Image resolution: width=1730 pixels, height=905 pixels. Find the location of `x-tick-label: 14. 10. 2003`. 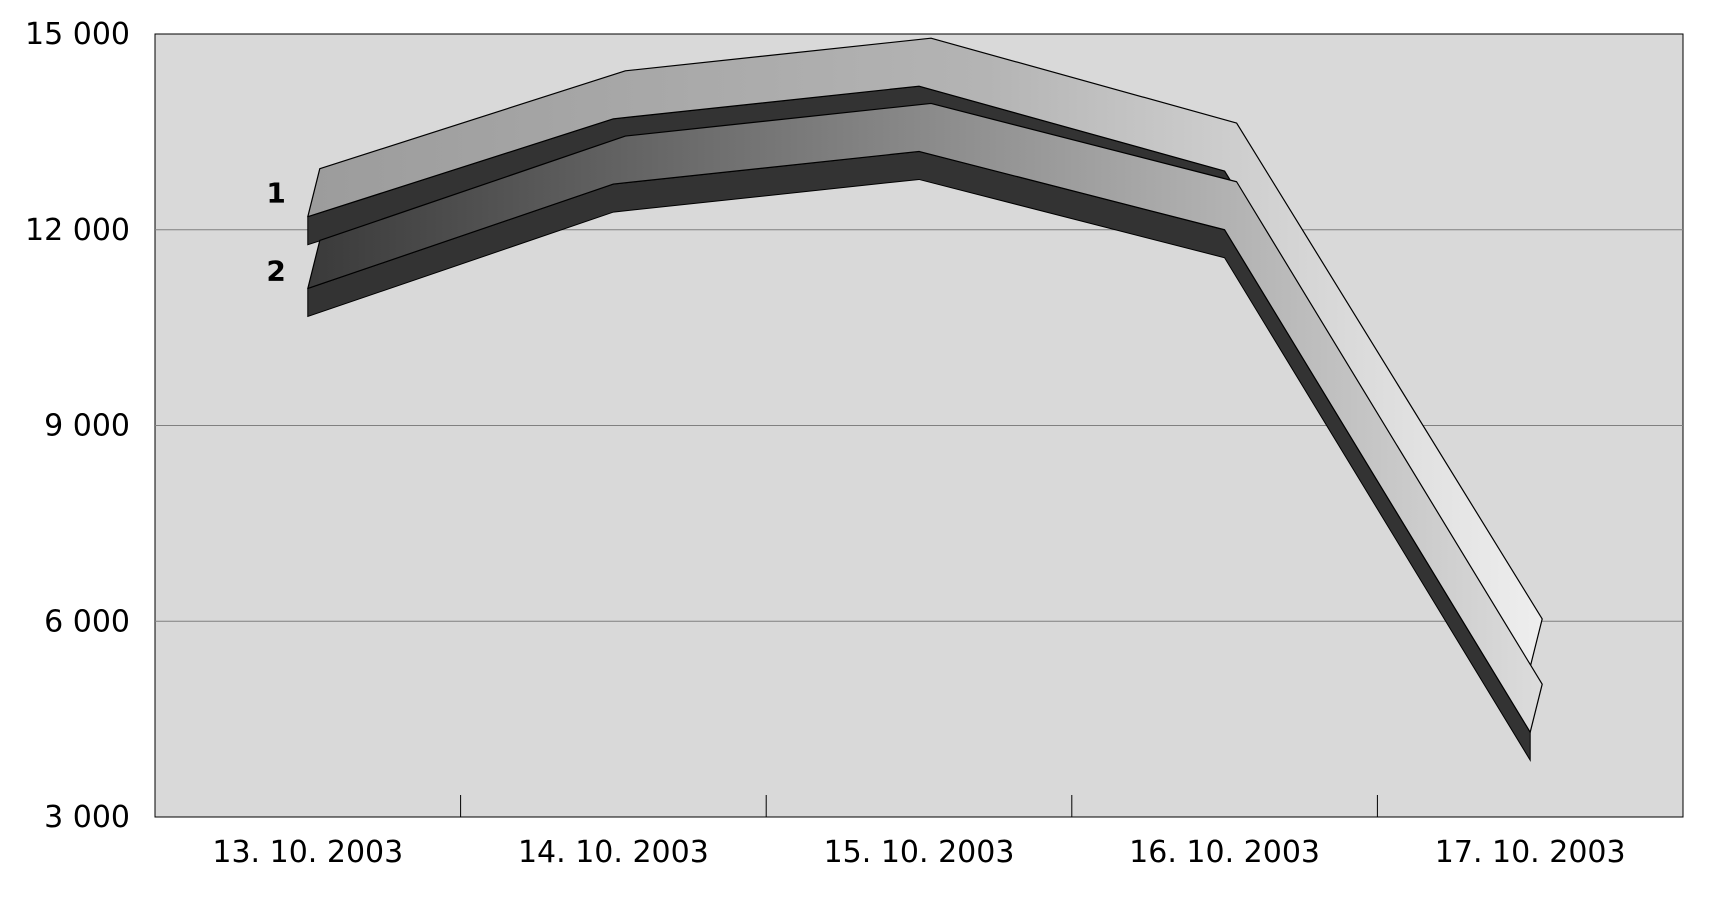

x-tick-label: 14. 10. 2003 is located at coordinates (613, 852).